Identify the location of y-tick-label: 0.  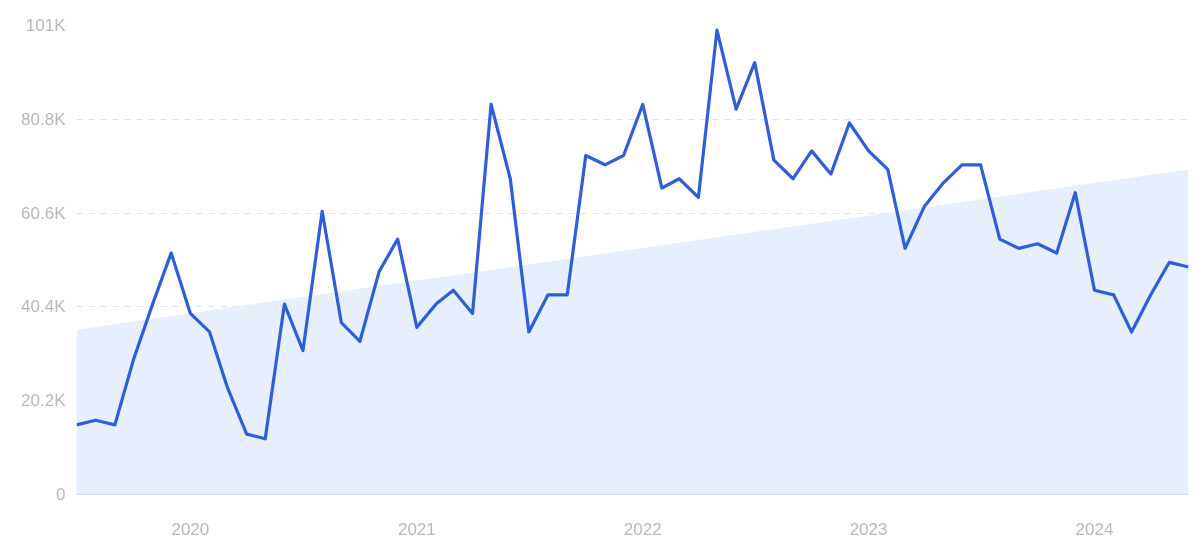
(61, 494).